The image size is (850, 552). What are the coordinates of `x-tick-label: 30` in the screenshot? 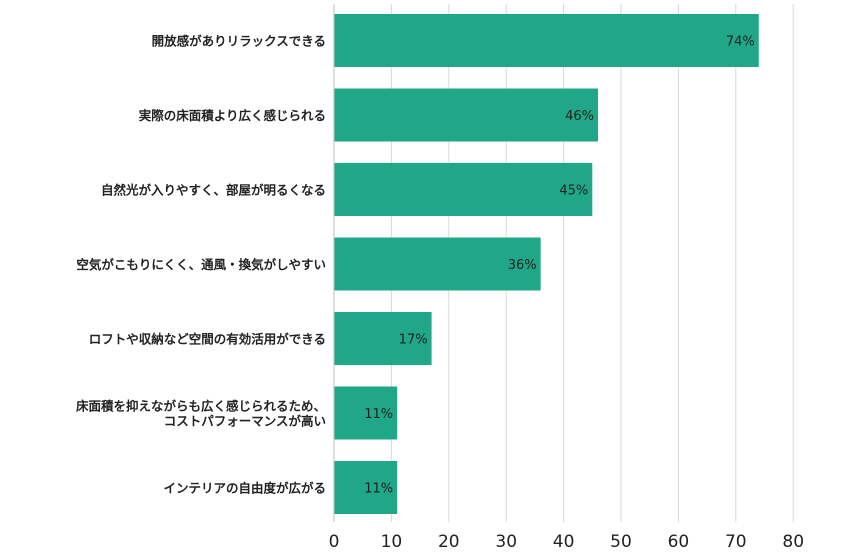 It's located at (506, 542).